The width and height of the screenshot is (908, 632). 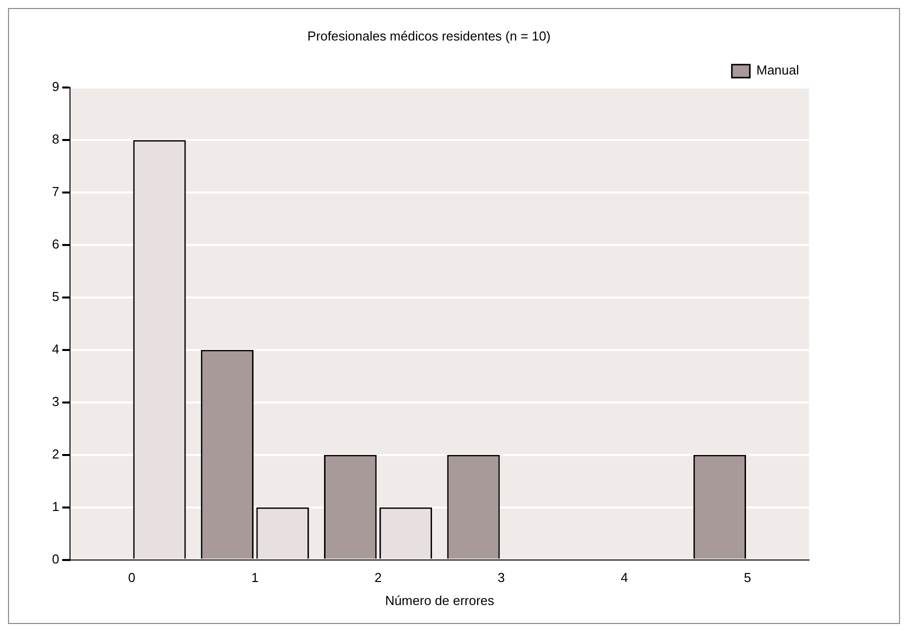 I want to click on y-tick-label: 4, so click(x=56, y=349).